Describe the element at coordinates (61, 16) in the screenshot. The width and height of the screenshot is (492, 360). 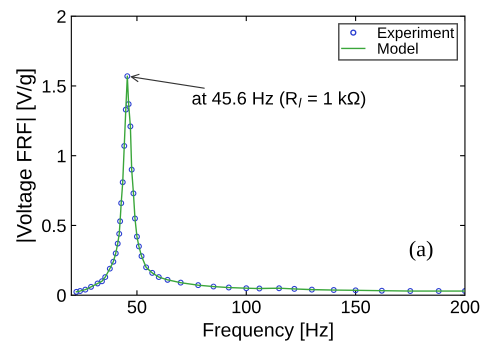
I see `y-tick-label: 2` at that location.